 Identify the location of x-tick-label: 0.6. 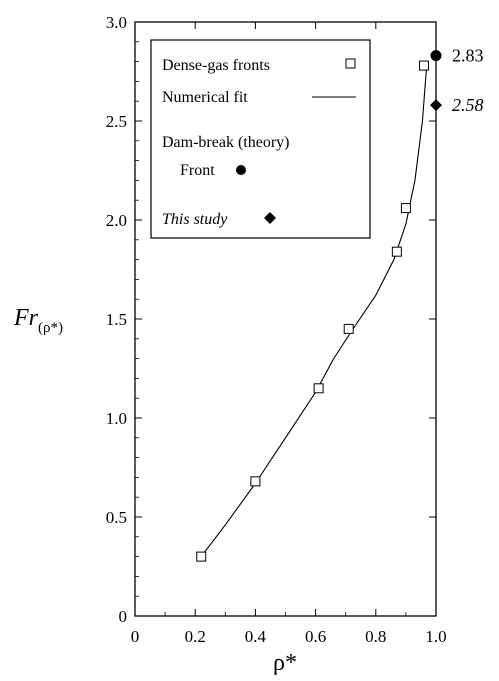
(315, 636).